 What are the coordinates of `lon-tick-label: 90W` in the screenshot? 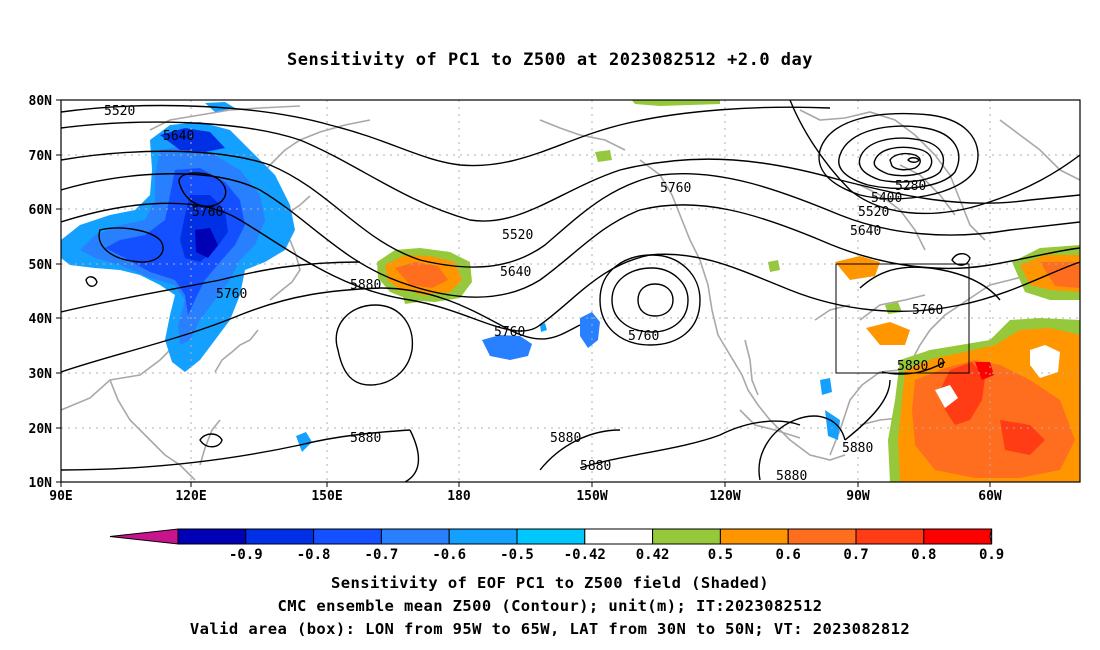 It's located at (858, 496).